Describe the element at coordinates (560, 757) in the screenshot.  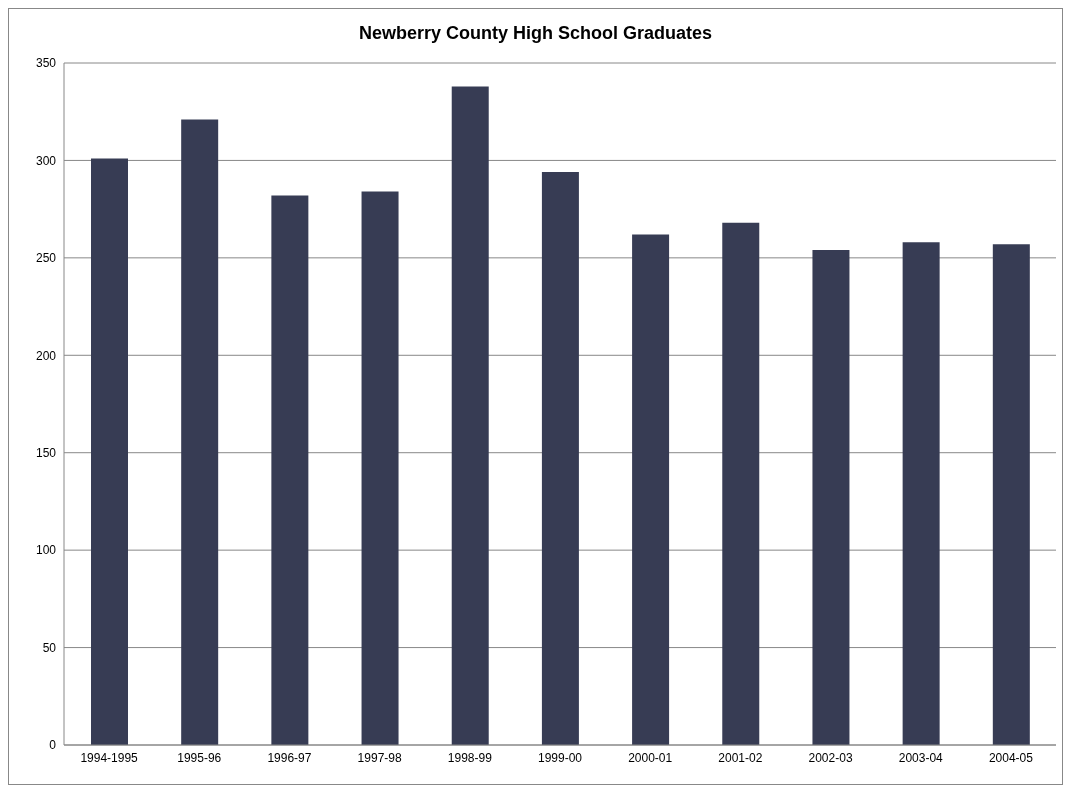
I see `x-tick-label: 1999-00` at that location.